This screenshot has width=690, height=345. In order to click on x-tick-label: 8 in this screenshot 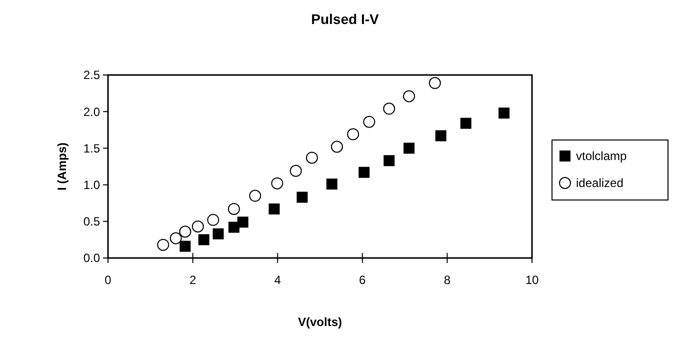, I will do `click(447, 280)`.